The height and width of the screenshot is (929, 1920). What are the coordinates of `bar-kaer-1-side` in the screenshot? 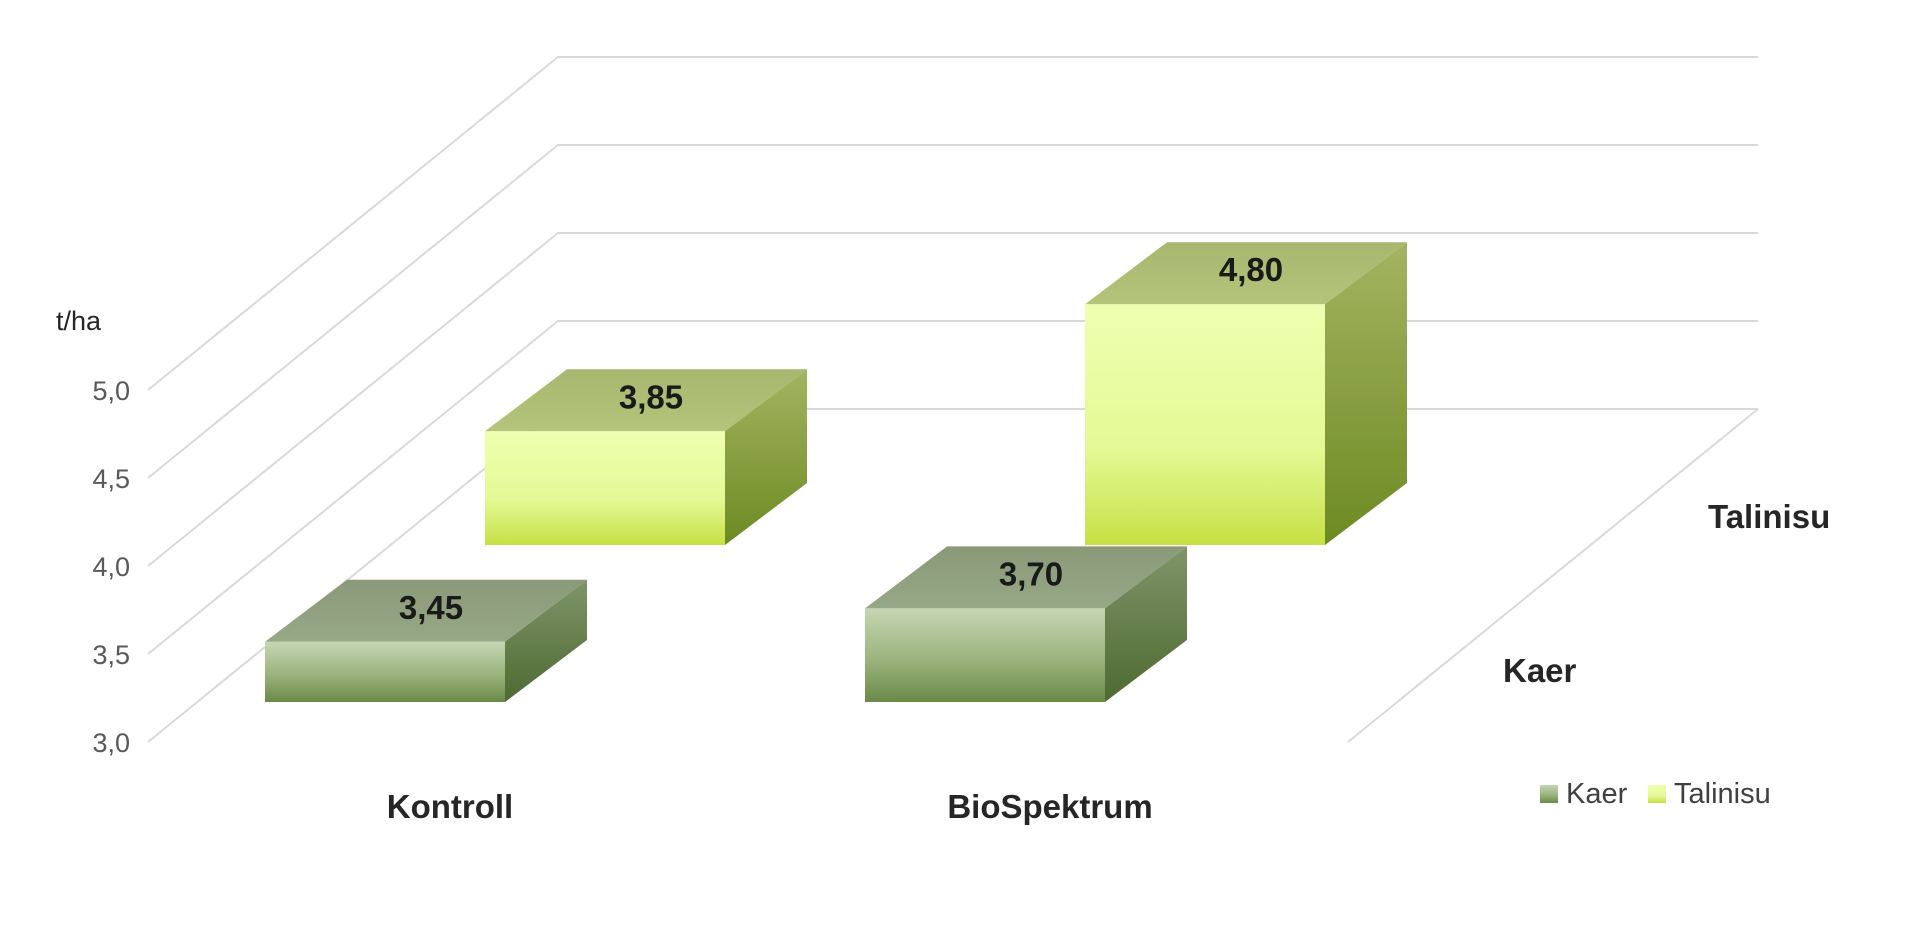 It's located at (1146, 624).